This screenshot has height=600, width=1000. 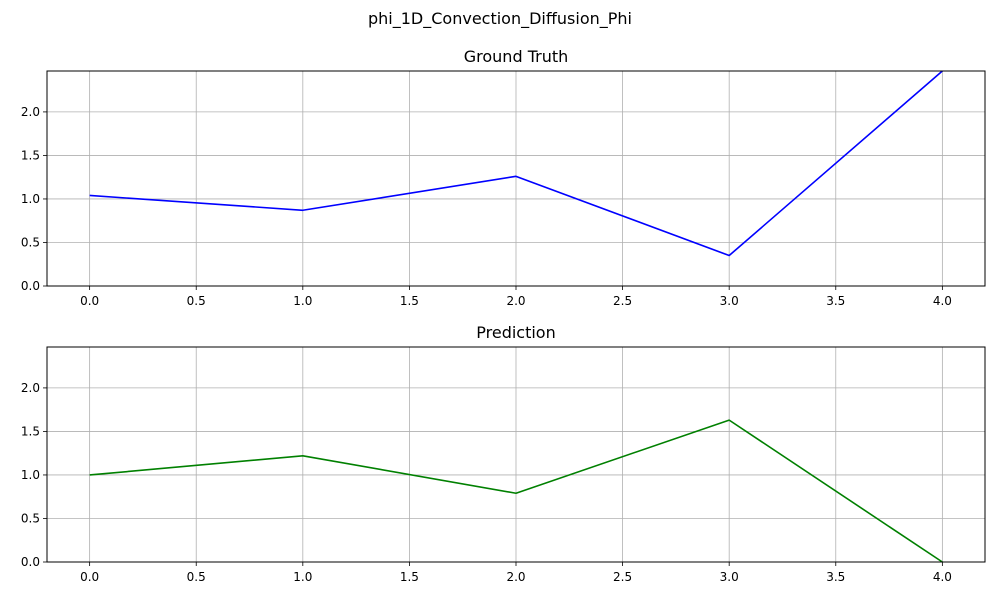 What do you see at coordinates (196, 577) in the screenshot?
I see `prediction-xtick-label: 0.5` at bounding box center [196, 577].